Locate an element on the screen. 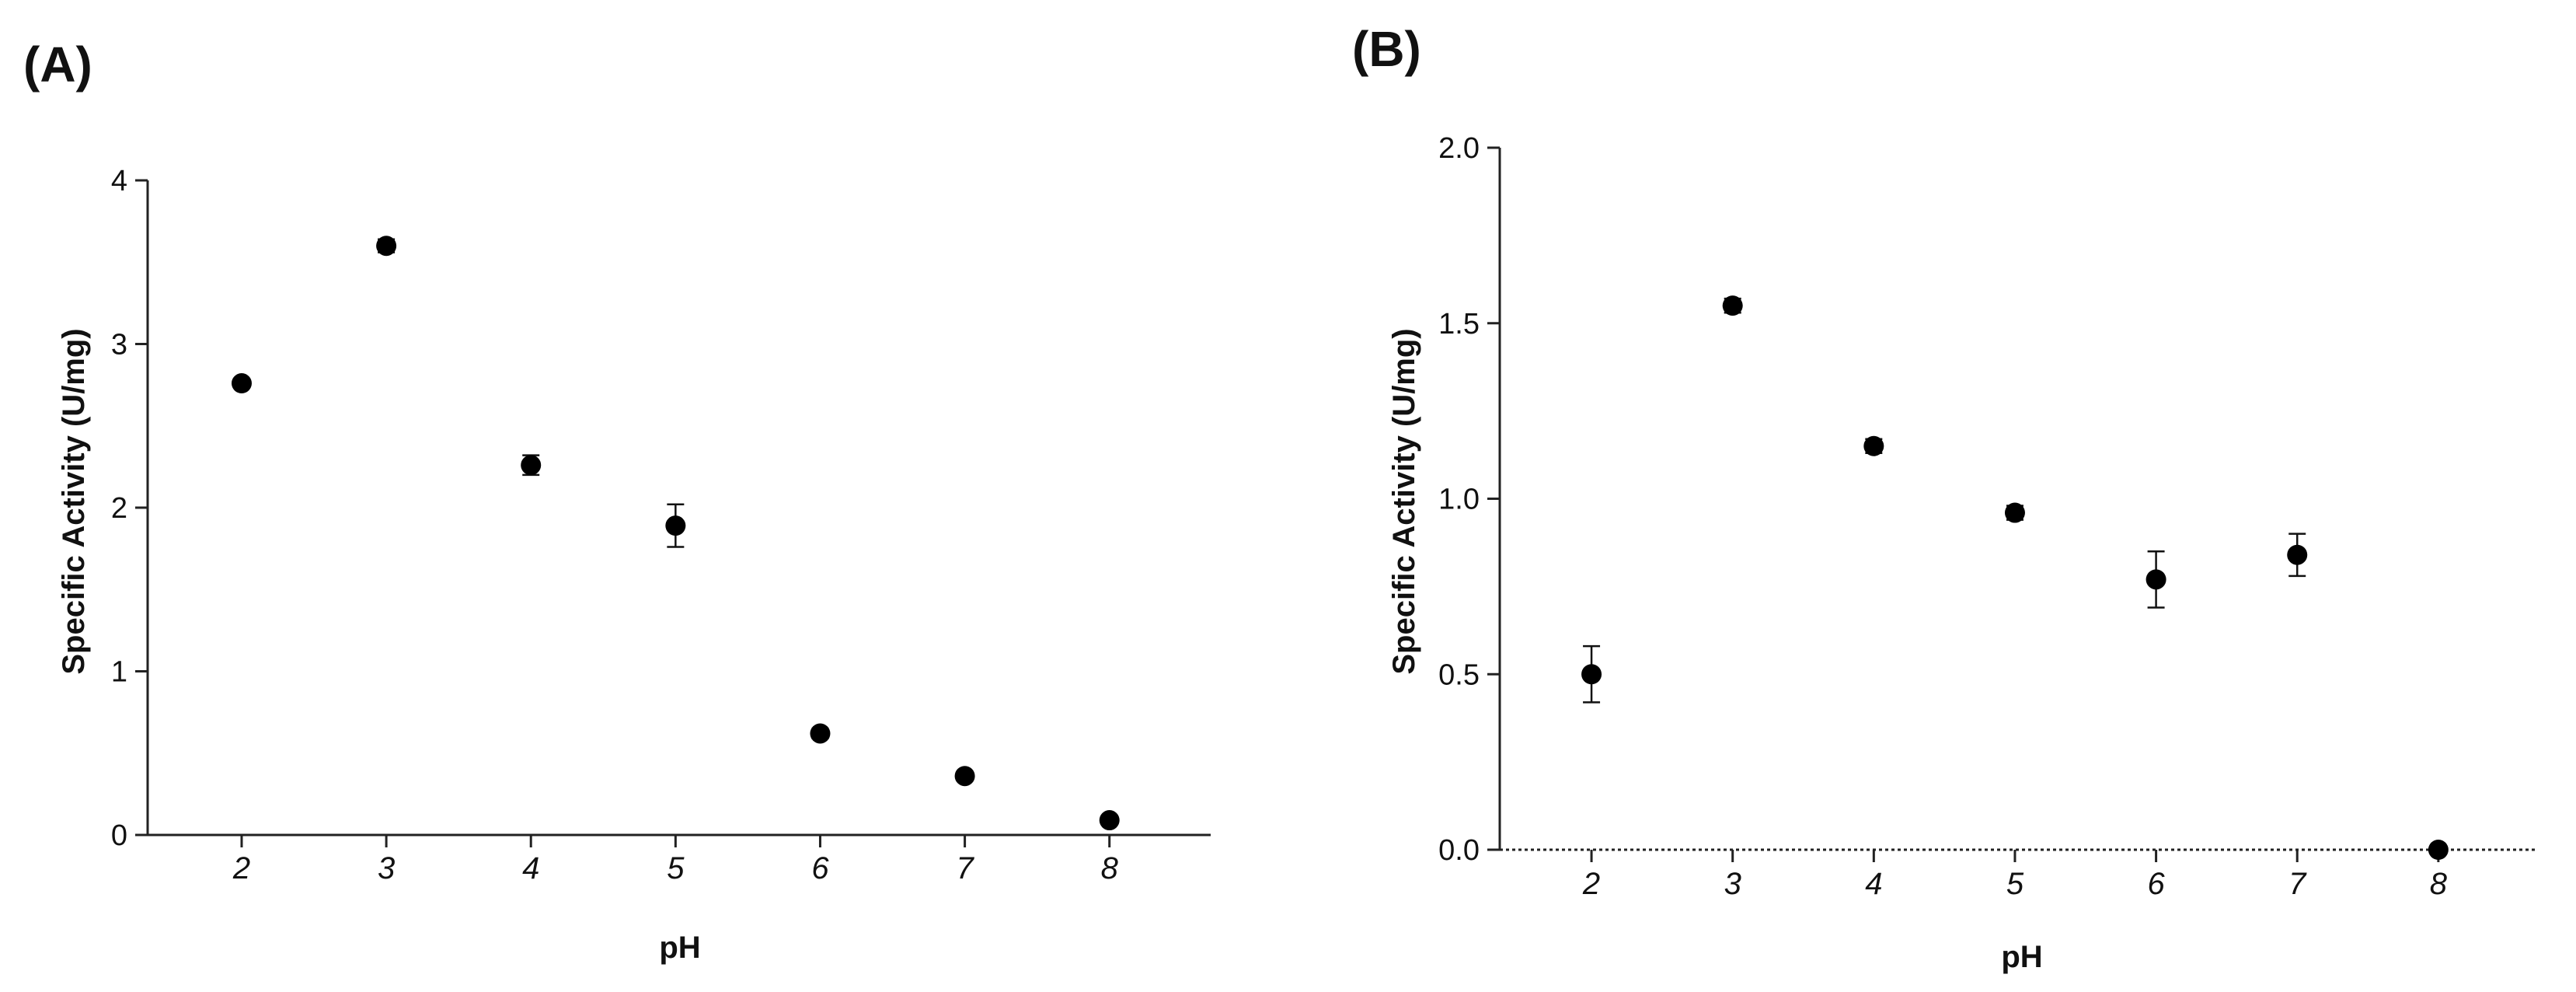 The image size is (2576, 992). panel-a-y-axis-title: Specific Activity (U/mg) is located at coordinates (74, 501).